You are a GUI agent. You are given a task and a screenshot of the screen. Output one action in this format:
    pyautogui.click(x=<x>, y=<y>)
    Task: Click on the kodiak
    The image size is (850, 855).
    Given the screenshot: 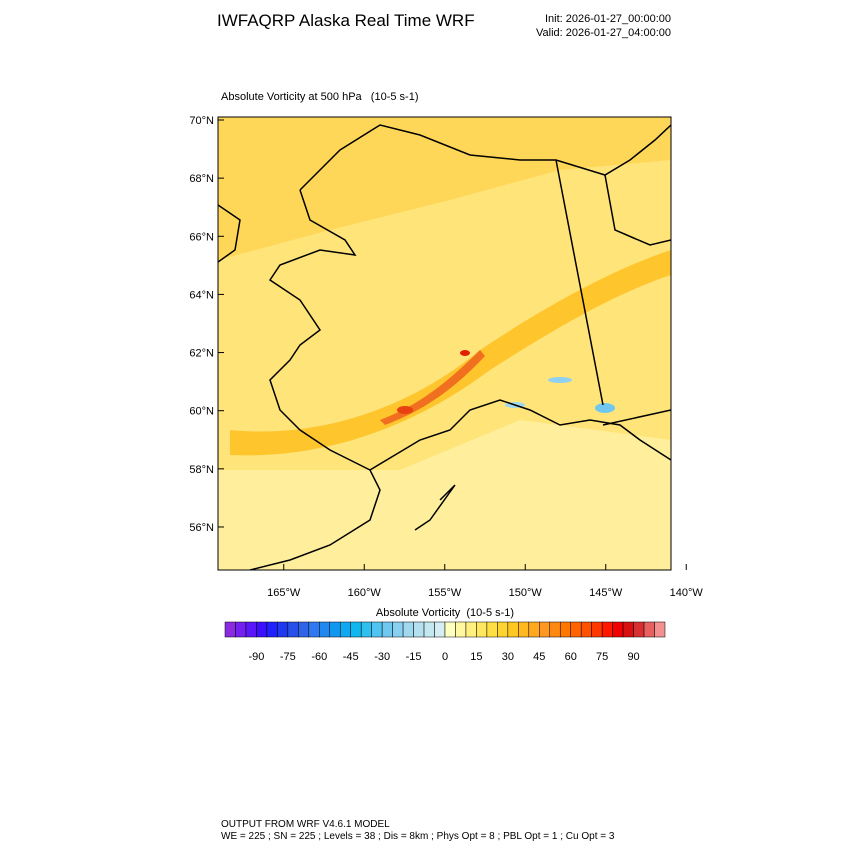 What is the action you would take?
    pyautogui.click(x=435, y=507)
    